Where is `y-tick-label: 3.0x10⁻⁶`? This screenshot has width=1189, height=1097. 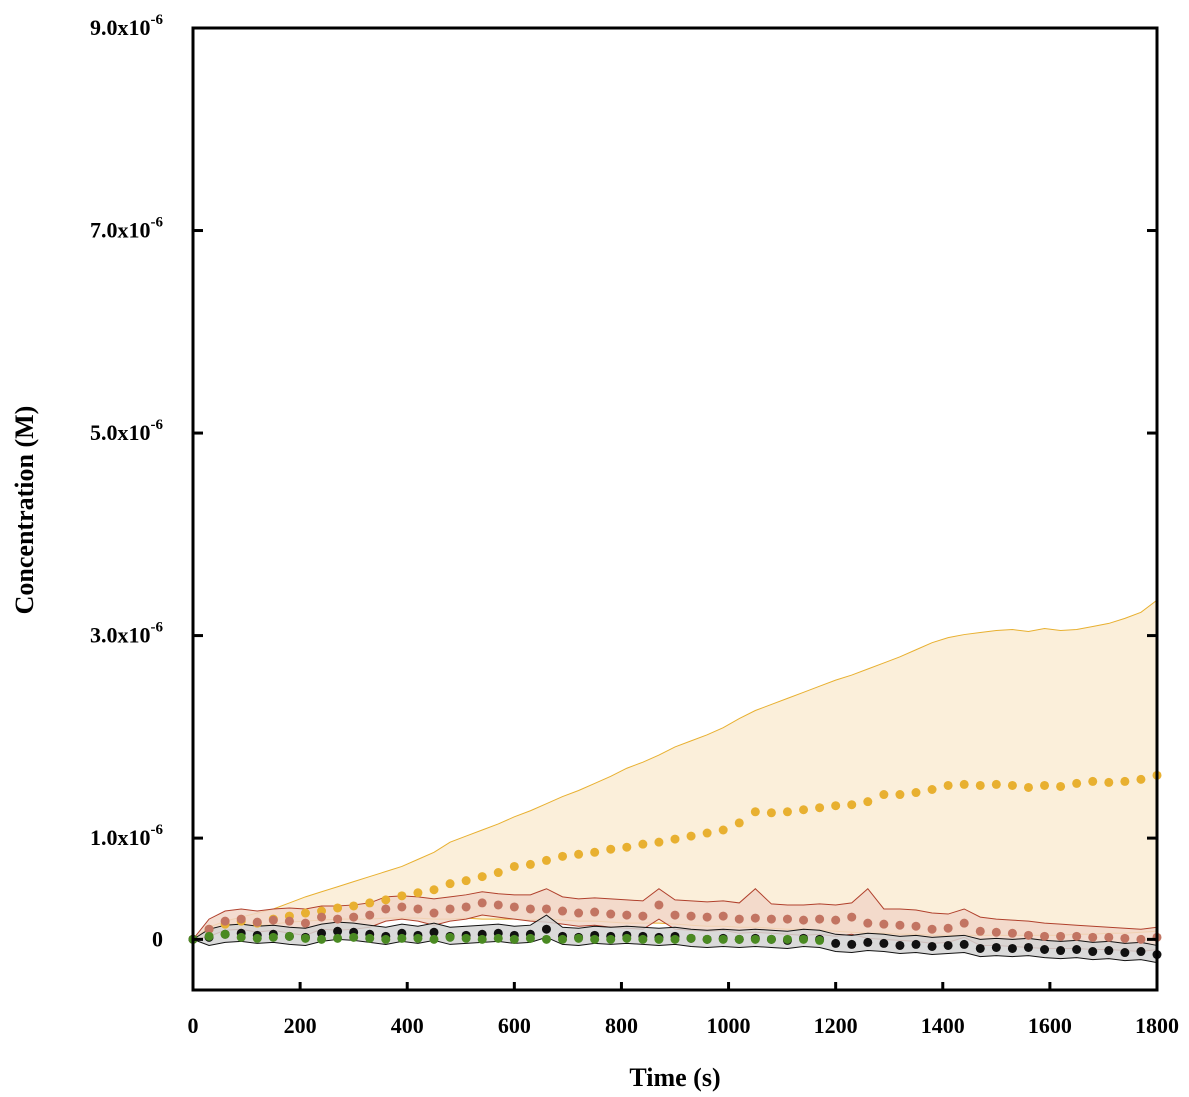
y-tick-label: 3.0x10⁻⁶ is located at coordinates (126, 634).